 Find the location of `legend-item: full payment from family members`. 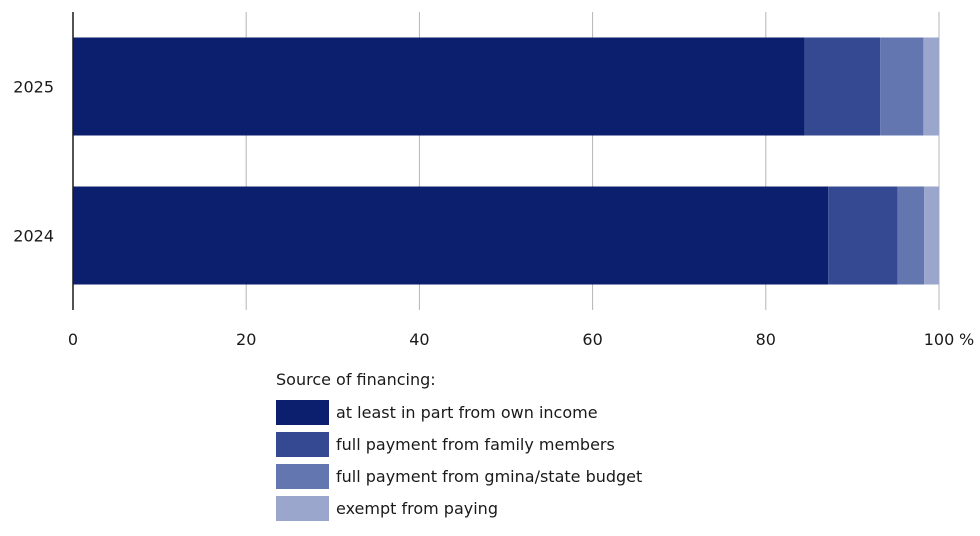

legend-item: full payment from family members is located at coordinates (459, 444).